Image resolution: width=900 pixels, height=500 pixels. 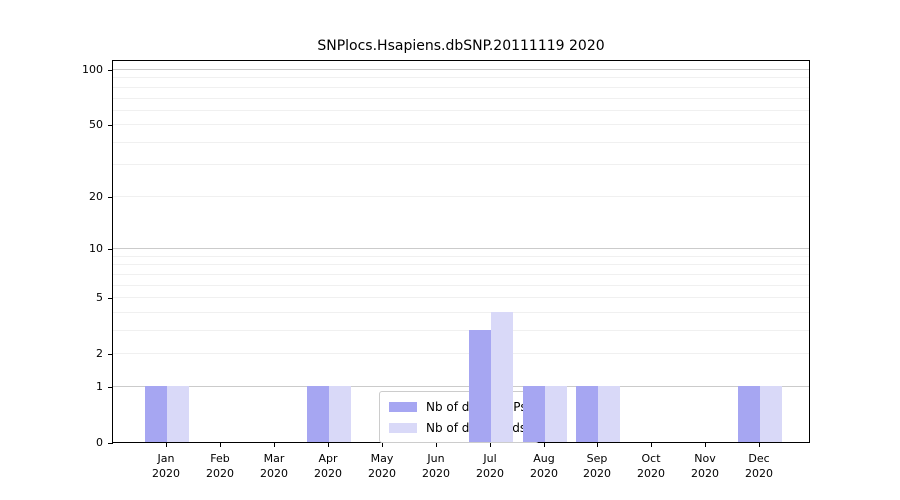 What do you see at coordinates (328, 466) in the screenshot?
I see `x-tick-label: Apr 2020` at bounding box center [328, 466].